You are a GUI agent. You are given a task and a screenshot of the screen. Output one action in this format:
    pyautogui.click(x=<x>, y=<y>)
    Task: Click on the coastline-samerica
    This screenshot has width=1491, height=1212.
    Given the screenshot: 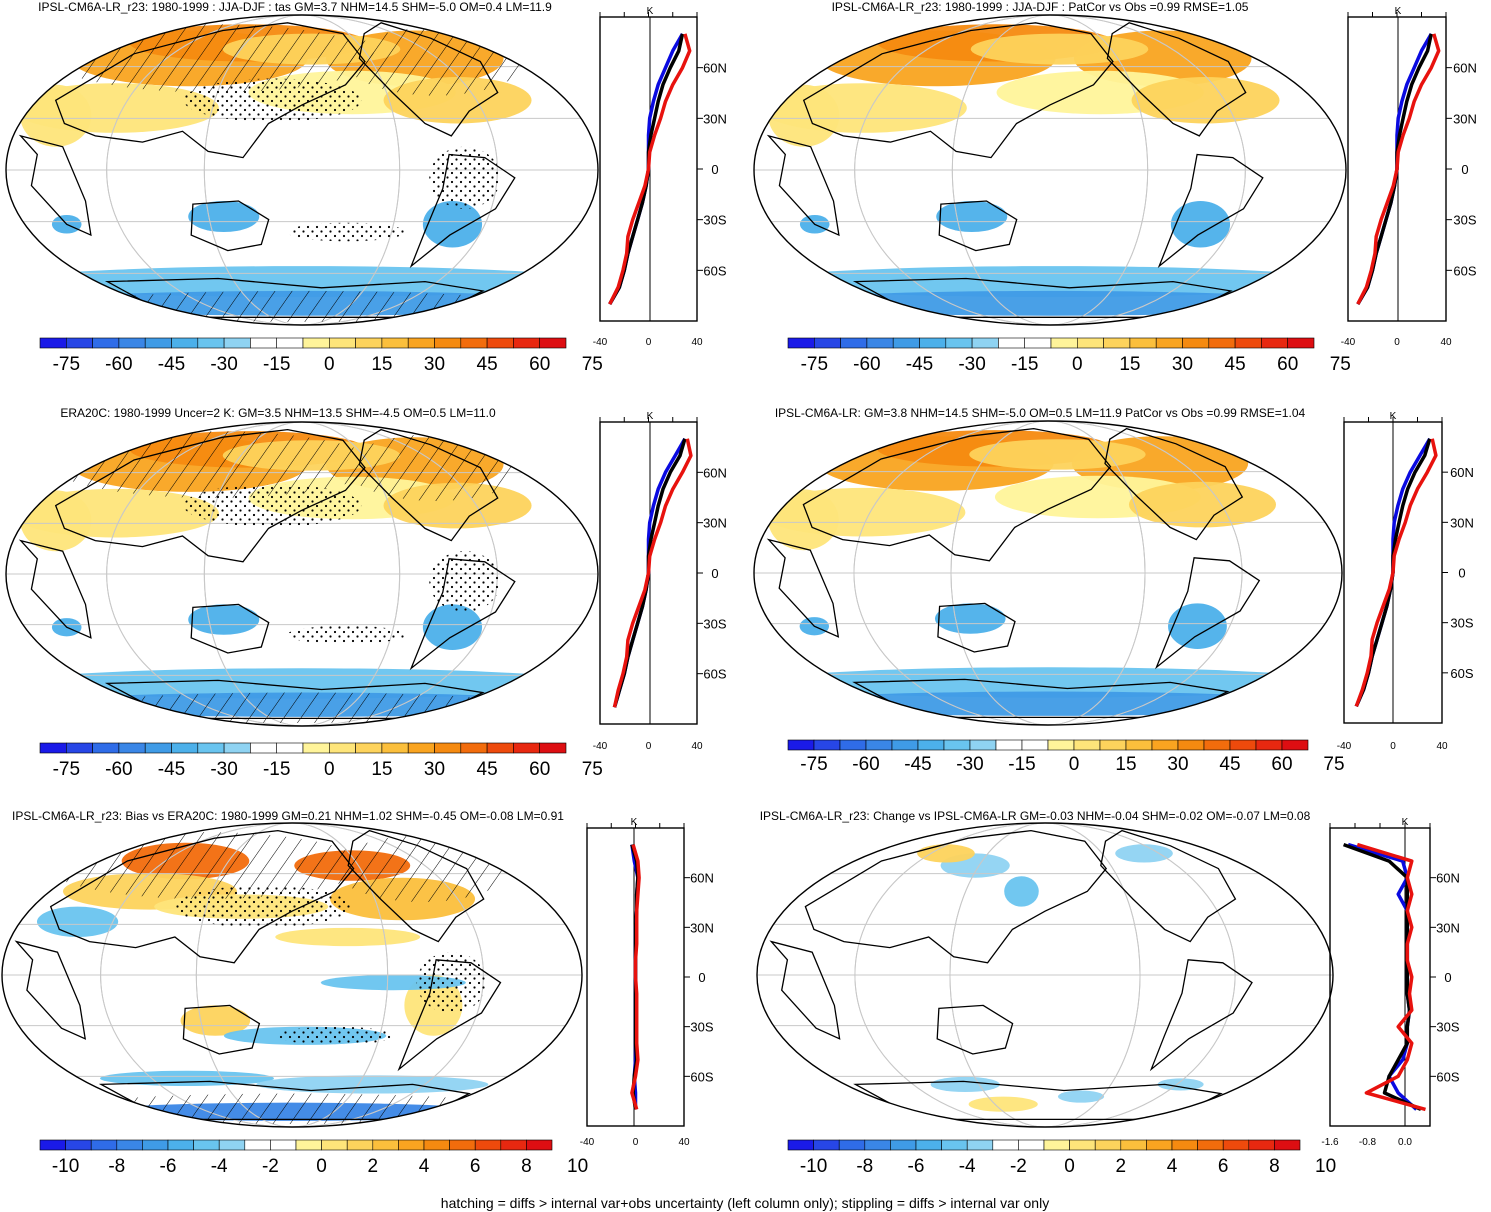 What is the action you would take?
    pyautogui.click(x=1210, y=211)
    